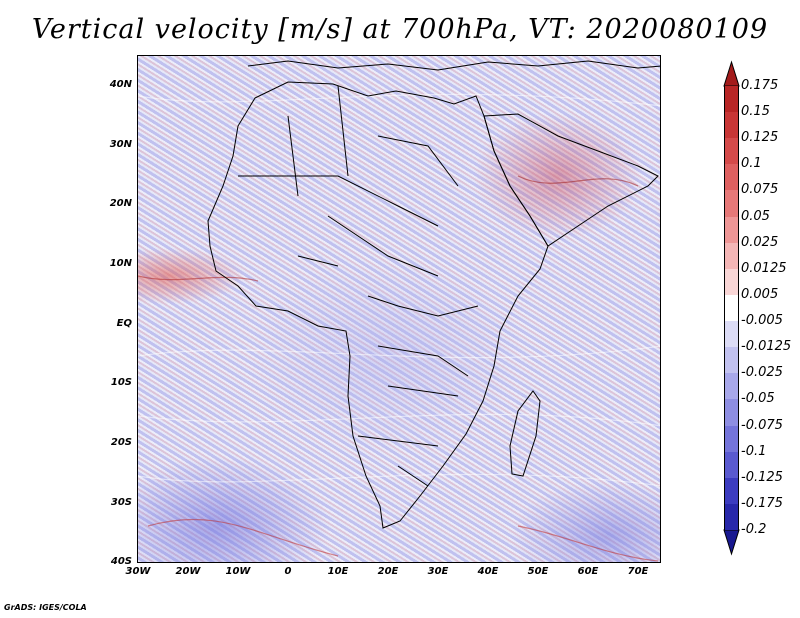 This screenshot has height=618, width=800. Describe the element at coordinates (388, 571) in the screenshot. I see `lon-label: 20E` at that location.